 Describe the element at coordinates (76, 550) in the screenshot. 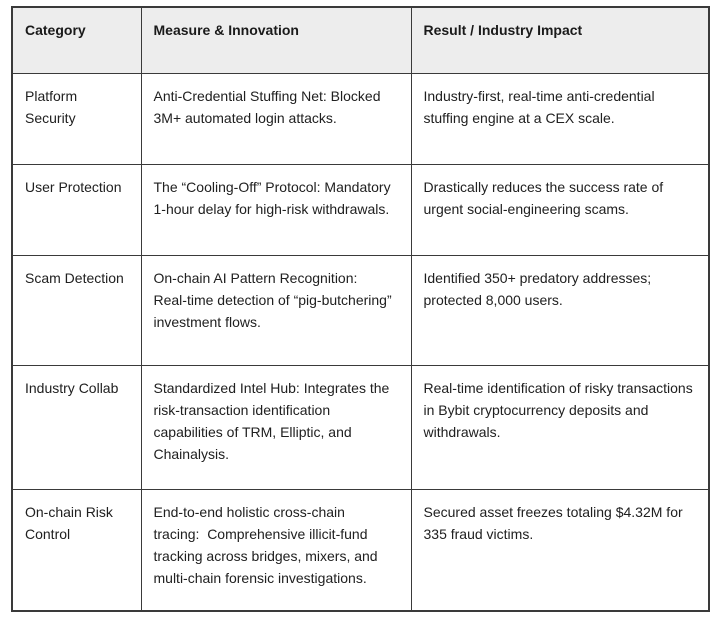

I see `category-cell: On-chain Risk Control` at that location.